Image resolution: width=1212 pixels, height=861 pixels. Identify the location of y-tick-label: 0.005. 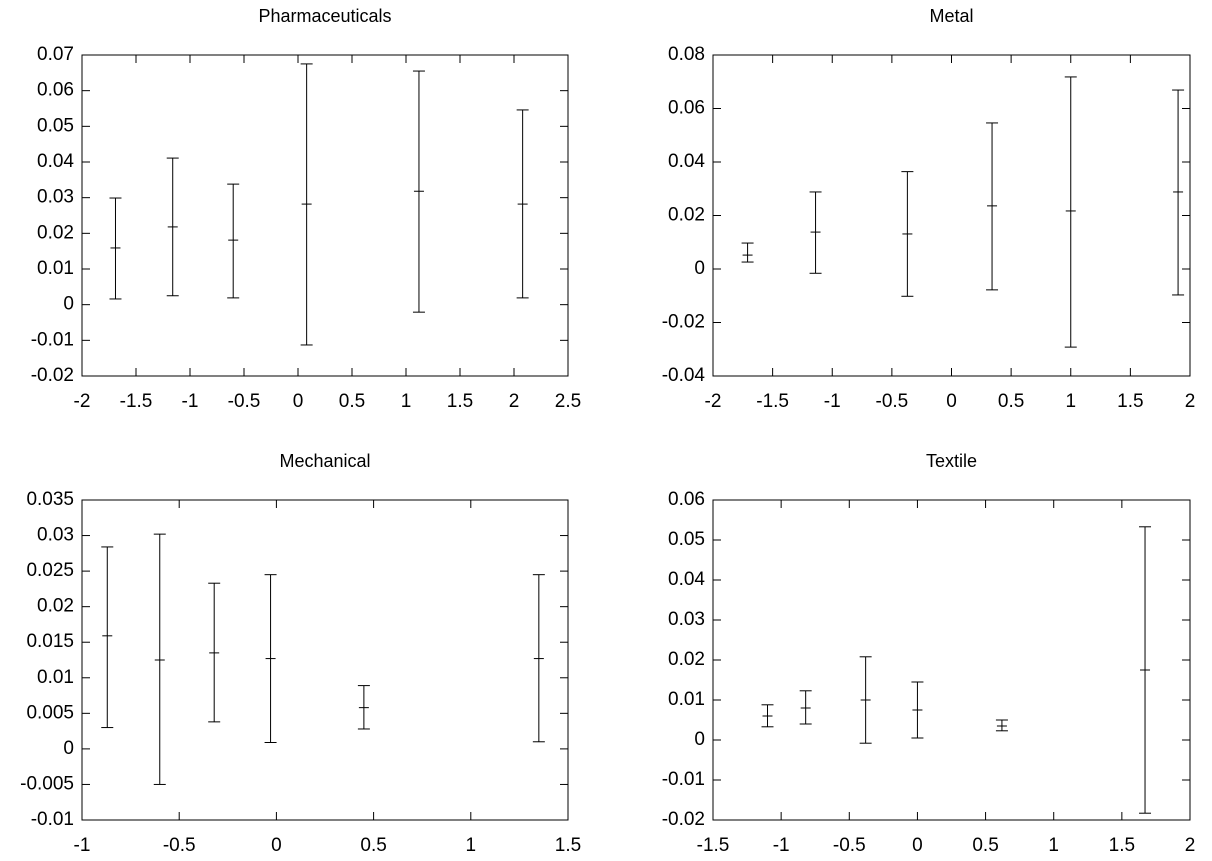
(50, 712).